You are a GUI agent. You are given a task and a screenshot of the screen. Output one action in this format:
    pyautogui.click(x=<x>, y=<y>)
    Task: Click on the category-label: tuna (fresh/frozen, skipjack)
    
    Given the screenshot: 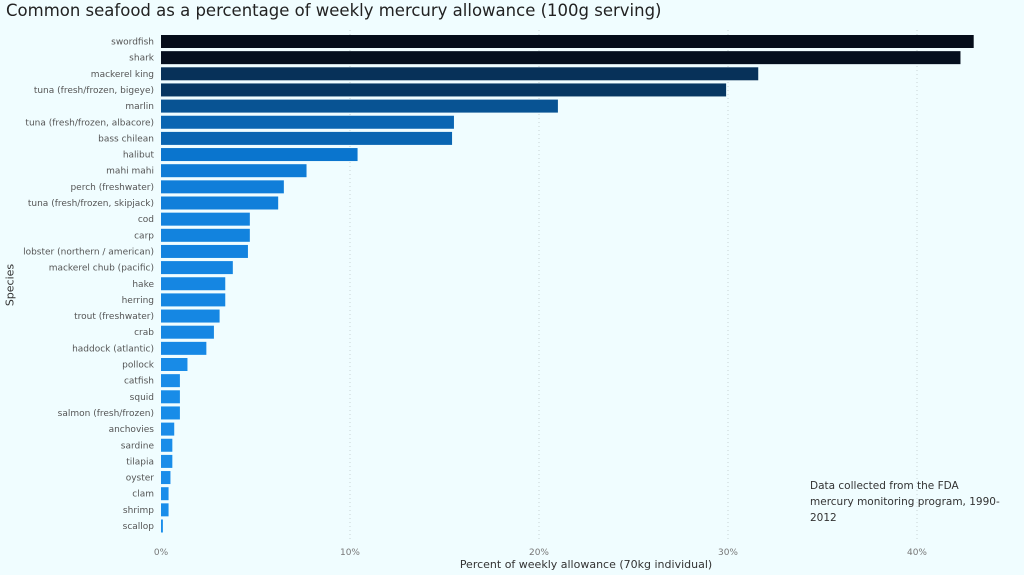 What is the action you would take?
    pyautogui.click(x=91, y=204)
    